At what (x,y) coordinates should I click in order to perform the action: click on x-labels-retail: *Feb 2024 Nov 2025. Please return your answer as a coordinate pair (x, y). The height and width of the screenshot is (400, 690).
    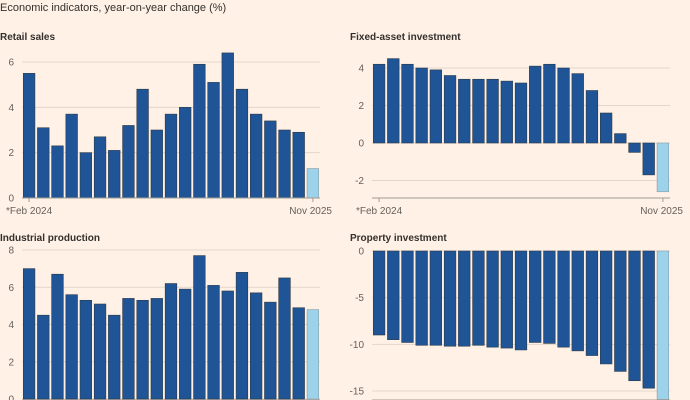
    Looking at the image, I should click on (169, 211).